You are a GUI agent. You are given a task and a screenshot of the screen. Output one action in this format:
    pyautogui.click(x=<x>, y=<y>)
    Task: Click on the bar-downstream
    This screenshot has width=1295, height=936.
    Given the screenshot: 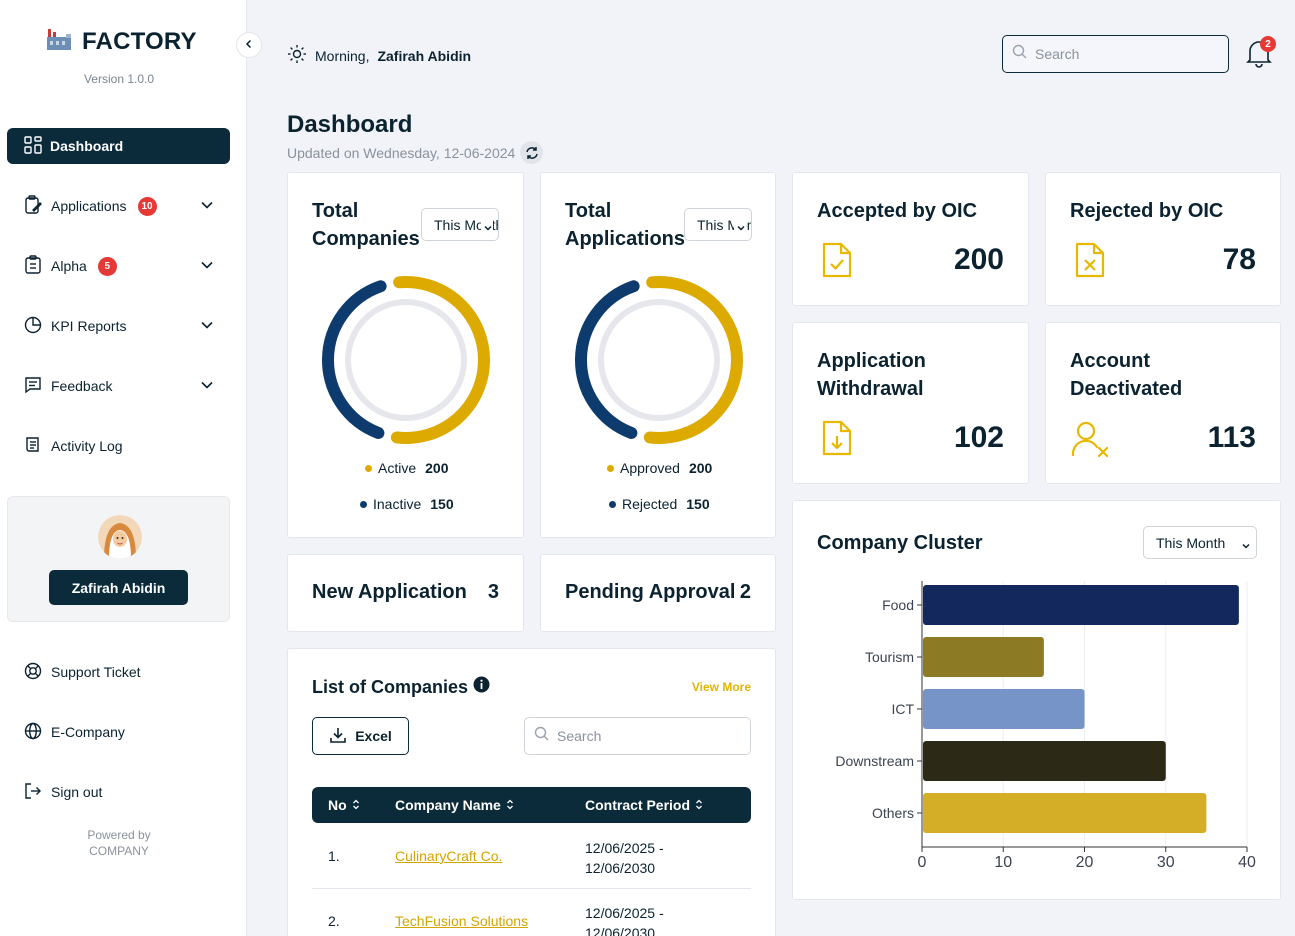 What is the action you would take?
    pyautogui.click(x=1044, y=761)
    